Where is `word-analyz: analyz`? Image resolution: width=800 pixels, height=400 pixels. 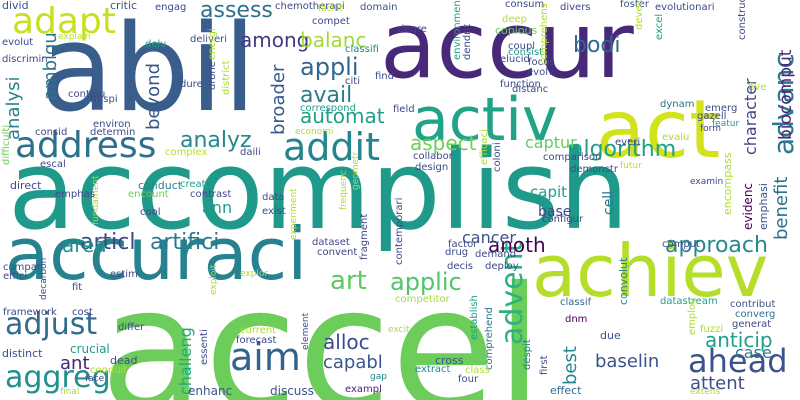 word-analyz: analyz is located at coordinates (216, 140).